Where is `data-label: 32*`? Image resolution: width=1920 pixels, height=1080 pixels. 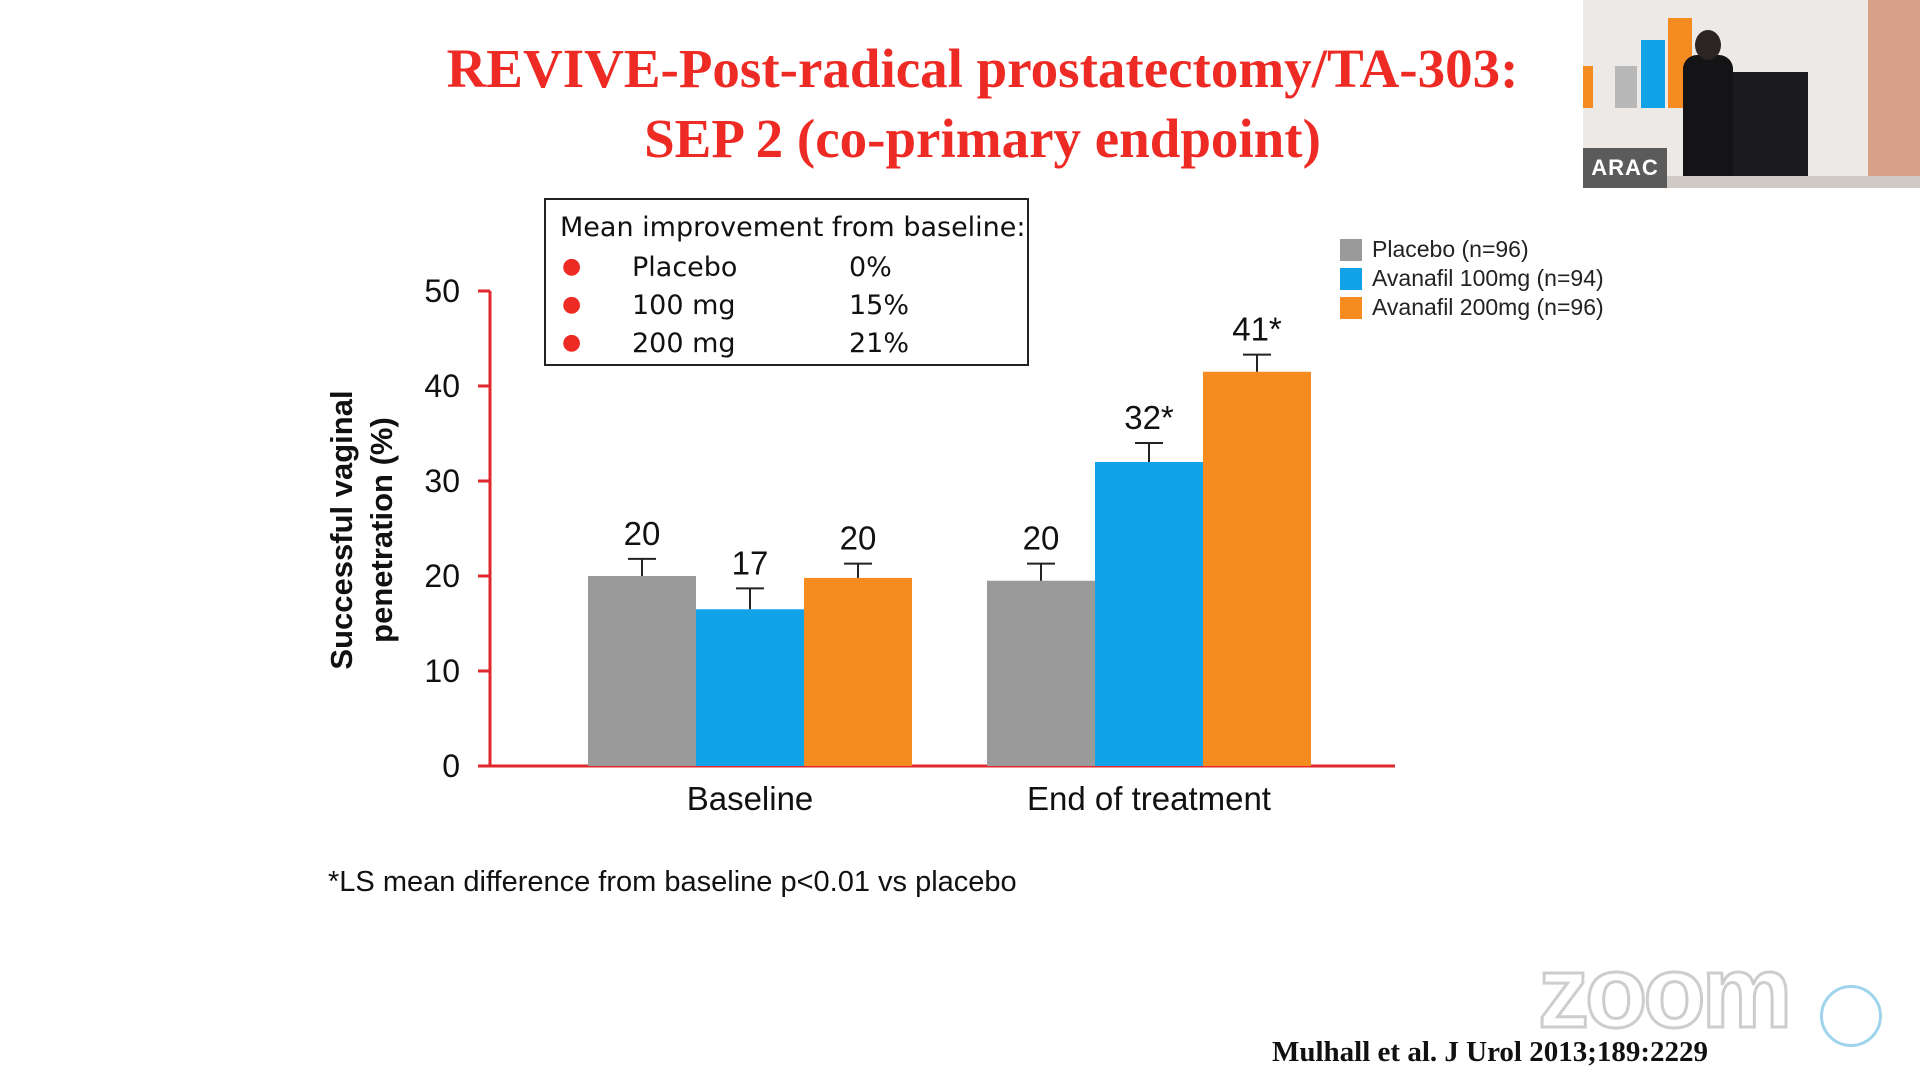
data-label: 32* is located at coordinates (1149, 417).